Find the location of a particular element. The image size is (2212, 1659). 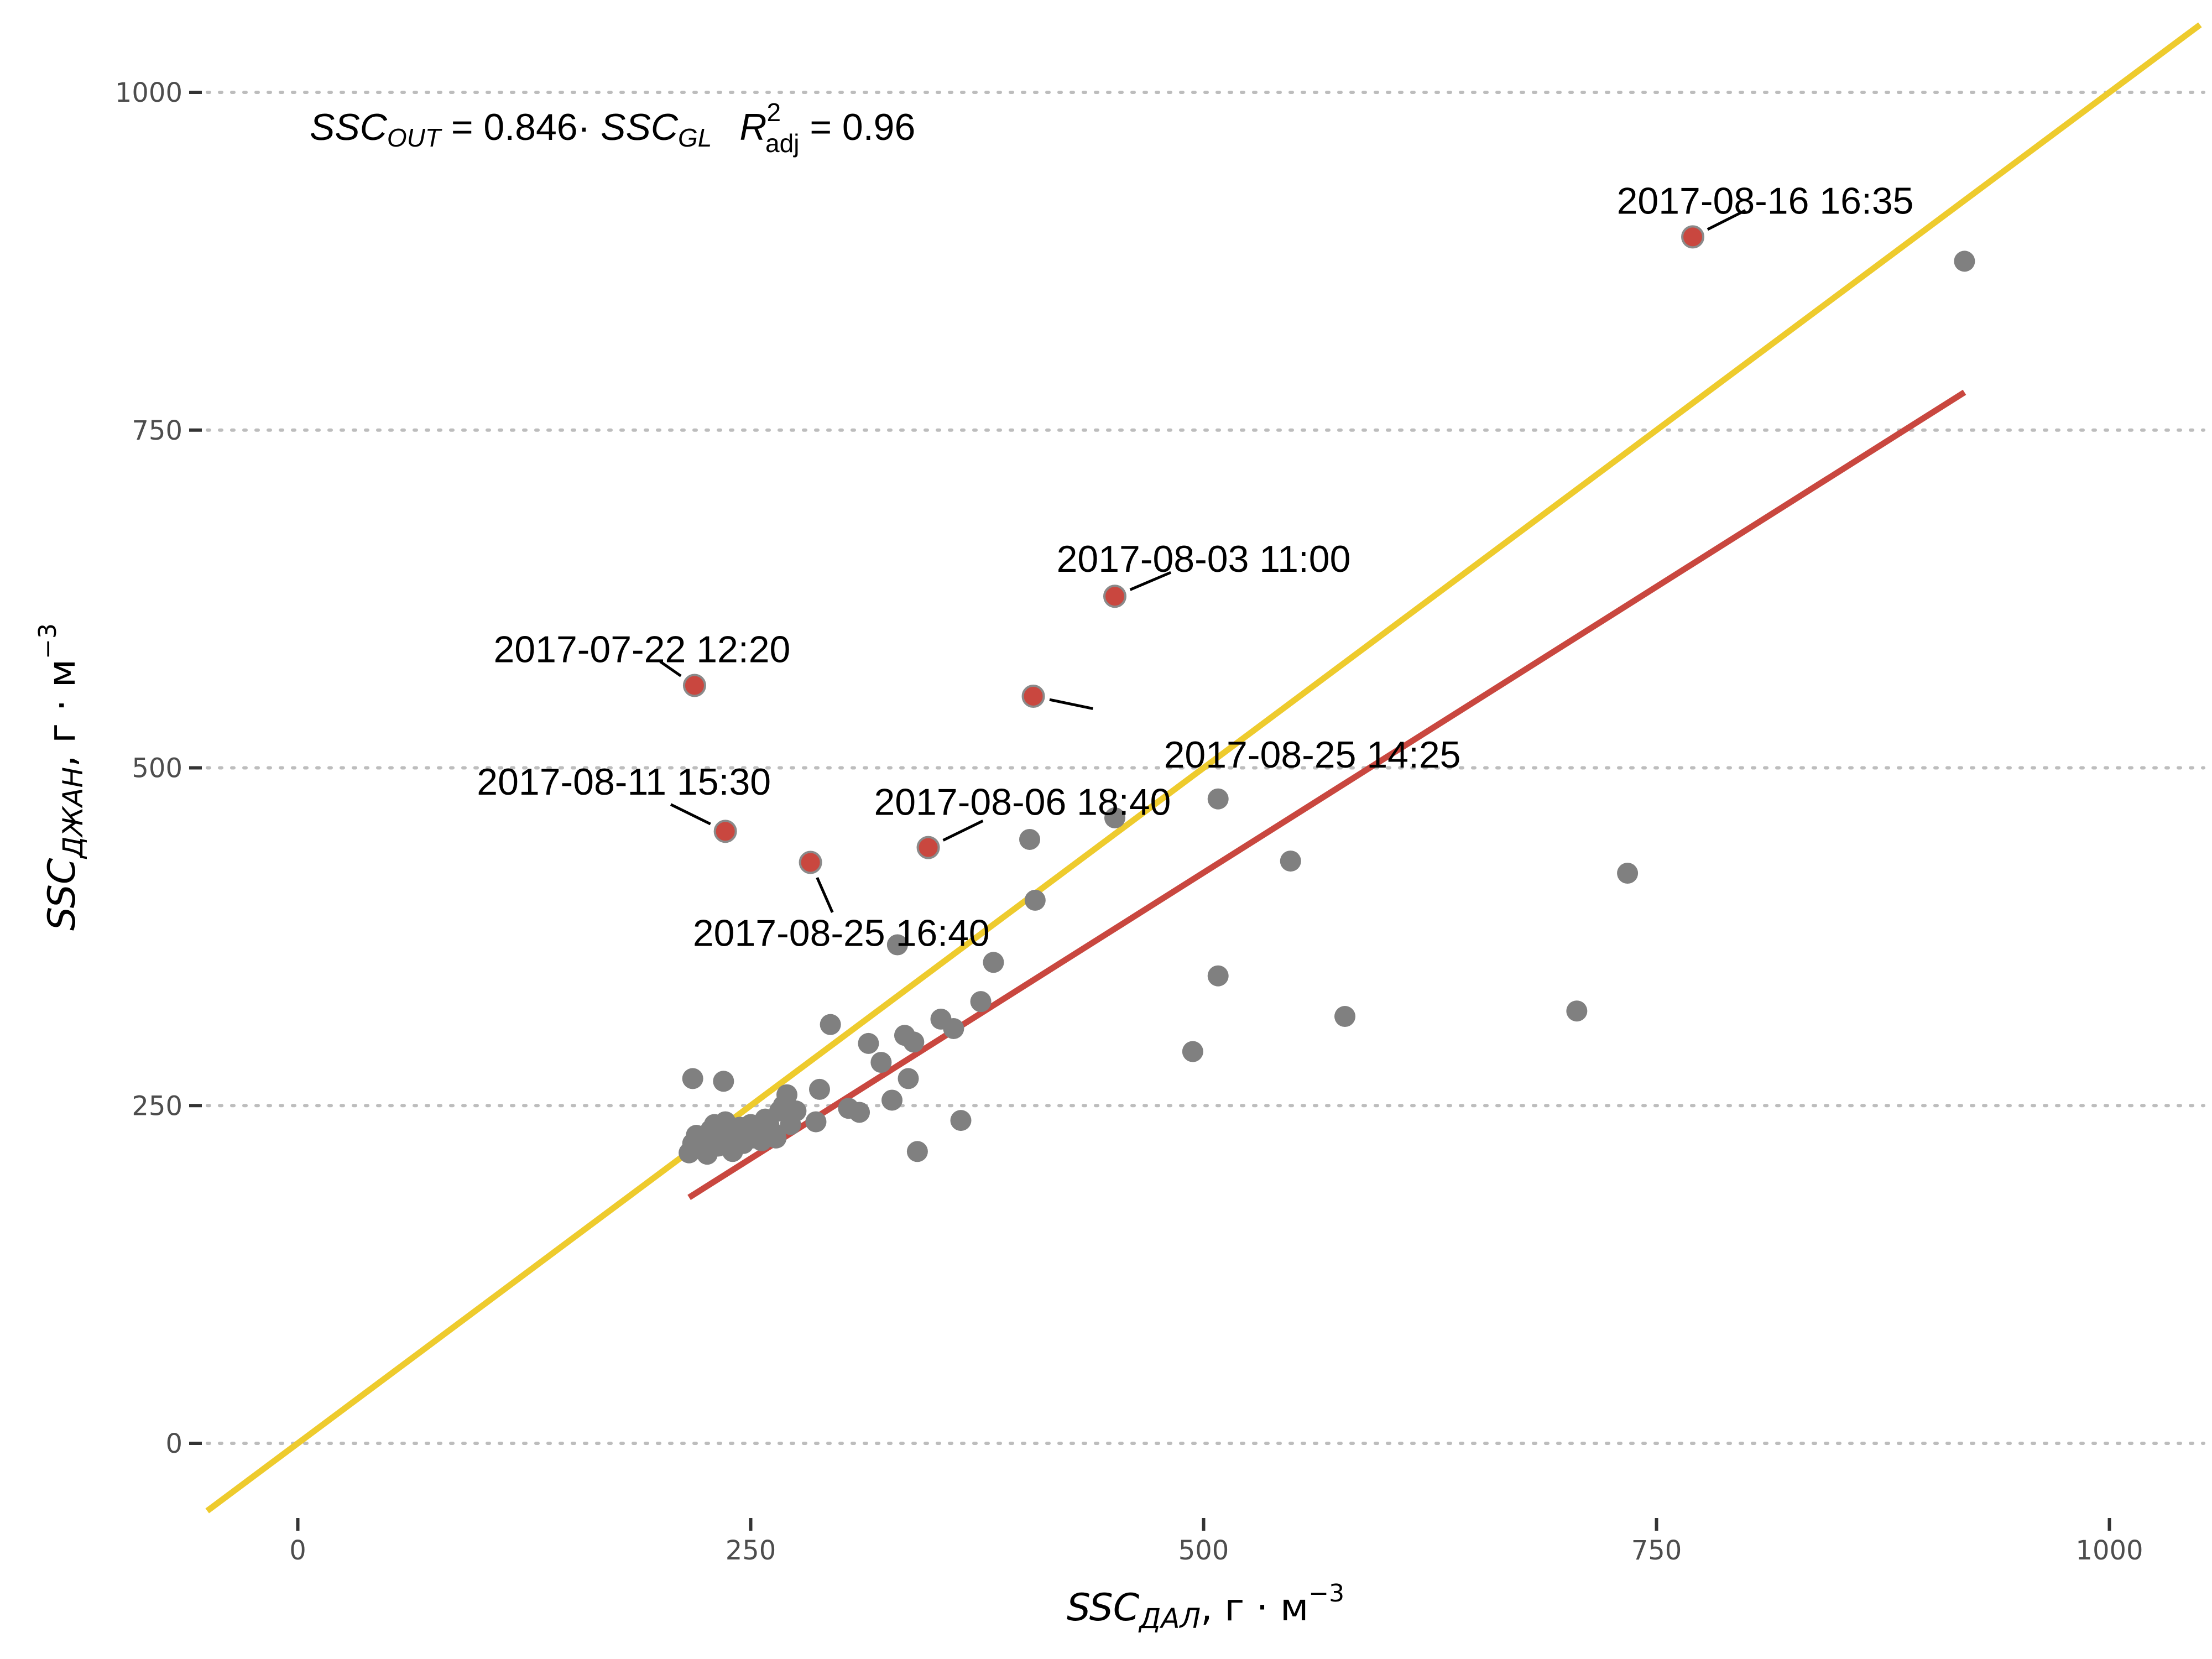

y-tick-label: 500 is located at coordinates (157, 769).